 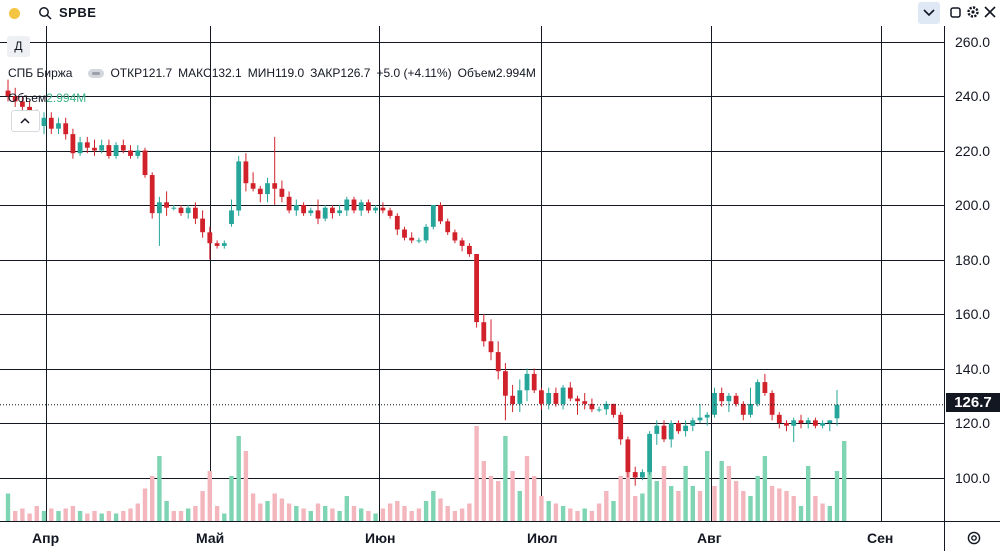 I want to click on y-tick-label: 140.0, so click(x=973, y=368).